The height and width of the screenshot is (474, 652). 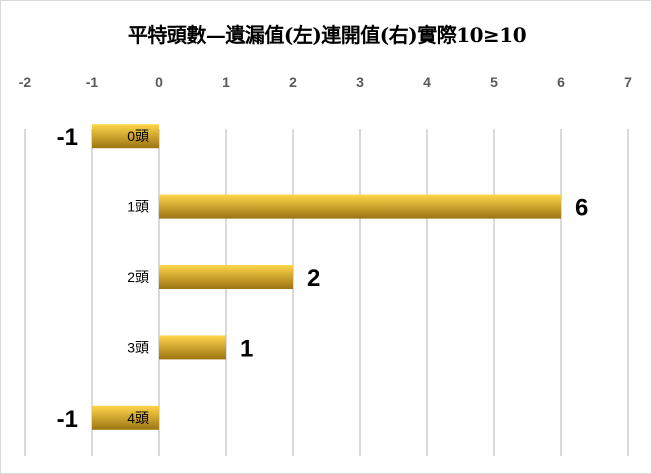 I want to click on data-label: 2, so click(x=313, y=278).